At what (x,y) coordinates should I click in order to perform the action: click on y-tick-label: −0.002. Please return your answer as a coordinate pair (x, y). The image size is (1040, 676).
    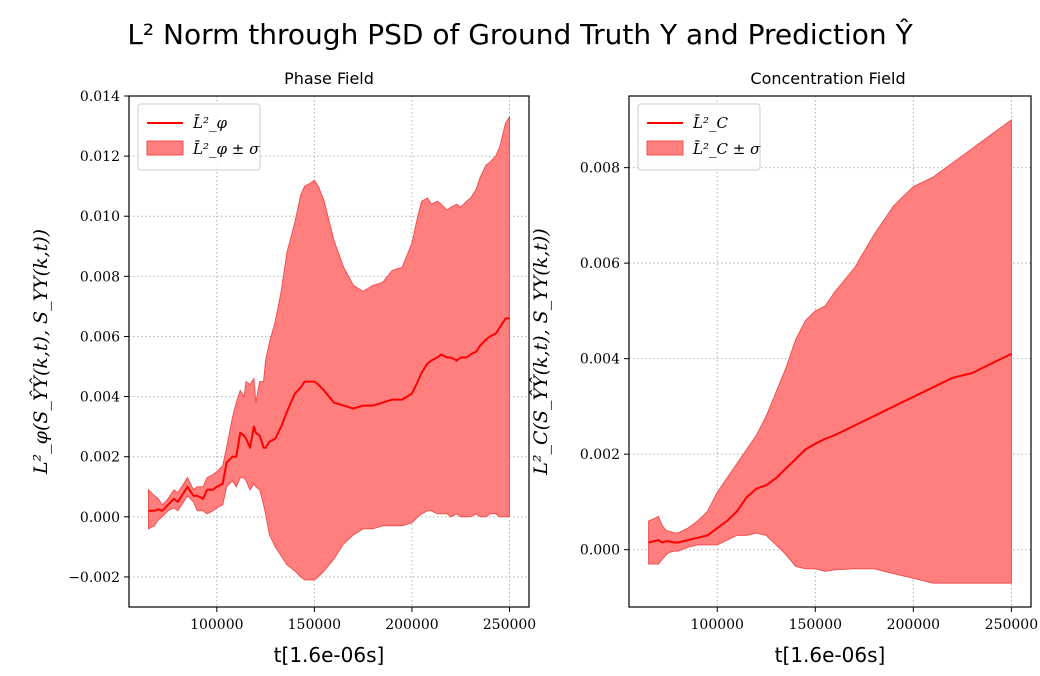
    Looking at the image, I should click on (94, 578).